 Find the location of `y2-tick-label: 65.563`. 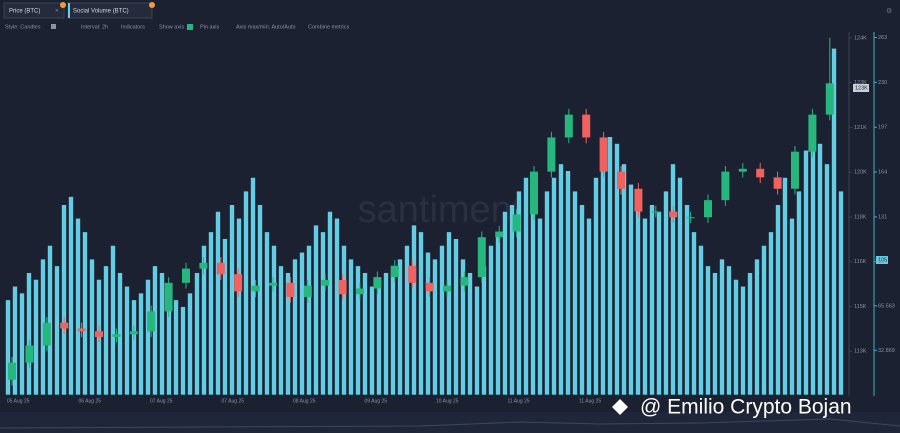

y2-tick-label: 65.563 is located at coordinates (886, 306).